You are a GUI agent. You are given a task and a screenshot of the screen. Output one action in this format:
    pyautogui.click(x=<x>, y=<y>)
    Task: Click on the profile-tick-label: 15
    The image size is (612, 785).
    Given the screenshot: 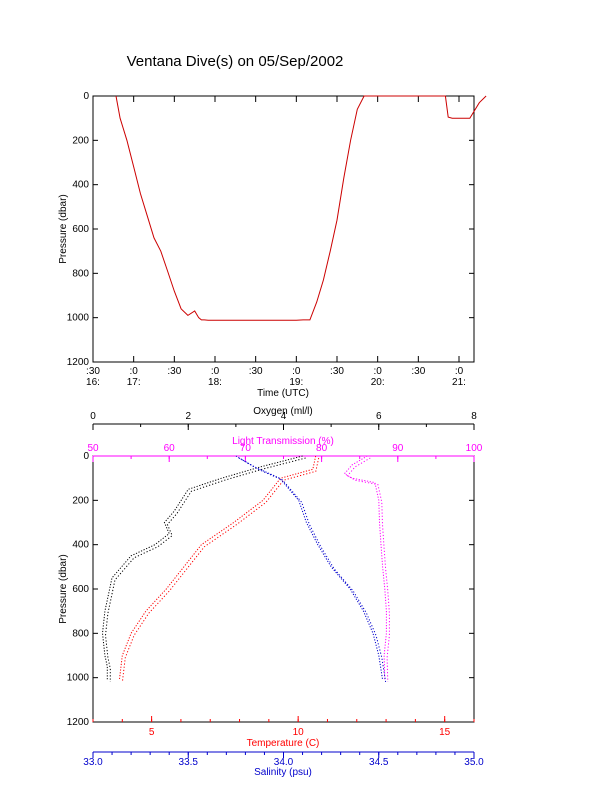 What is the action you would take?
    pyautogui.click(x=445, y=732)
    